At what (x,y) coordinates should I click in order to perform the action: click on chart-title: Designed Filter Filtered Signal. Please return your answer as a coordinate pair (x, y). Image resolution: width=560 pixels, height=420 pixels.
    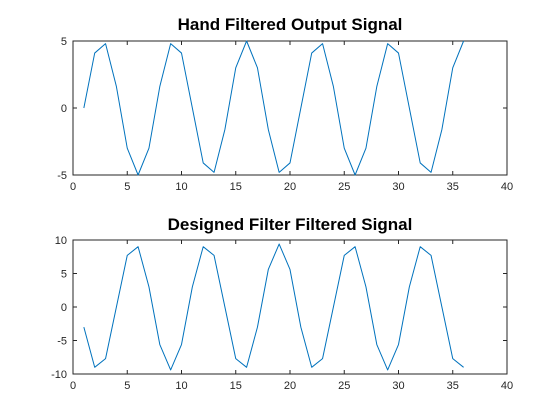
    Looking at the image, I should click on (290, 224).